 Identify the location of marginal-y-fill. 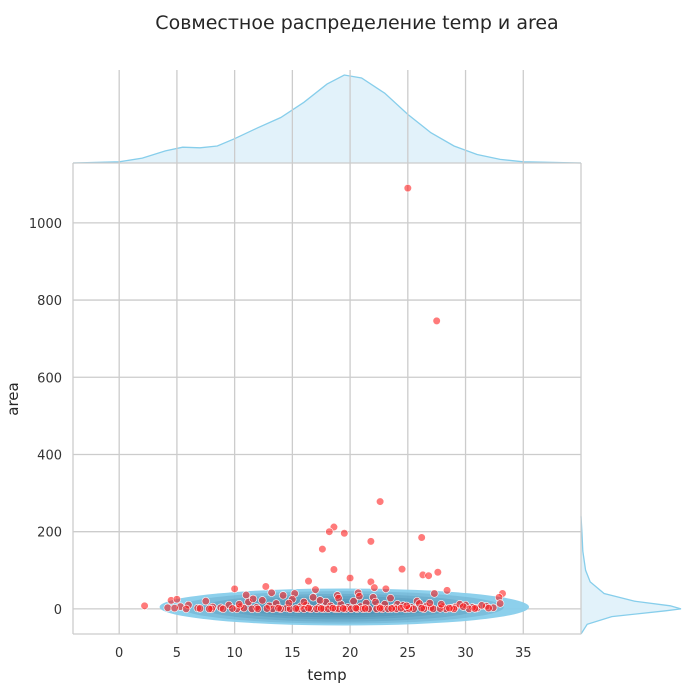
(631, 575).